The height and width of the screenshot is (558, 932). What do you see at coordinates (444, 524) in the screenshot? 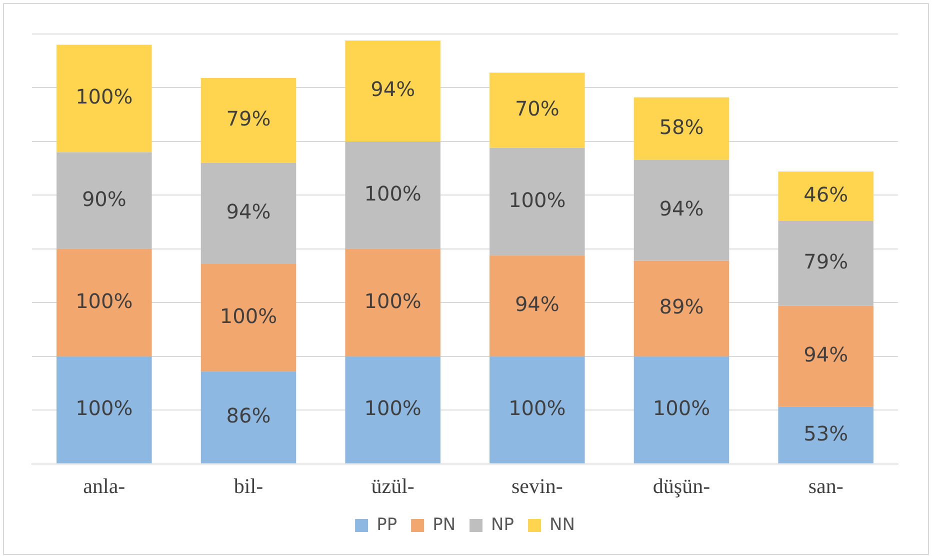
I see `legend-label: PN` at bounding box center [444, 524].